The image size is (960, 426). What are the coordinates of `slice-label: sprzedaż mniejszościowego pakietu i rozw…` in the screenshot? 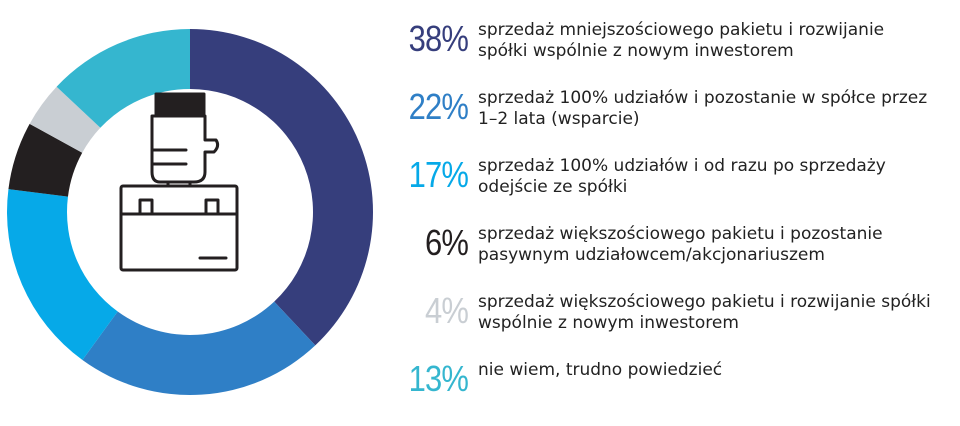 It's located at (681, 40).